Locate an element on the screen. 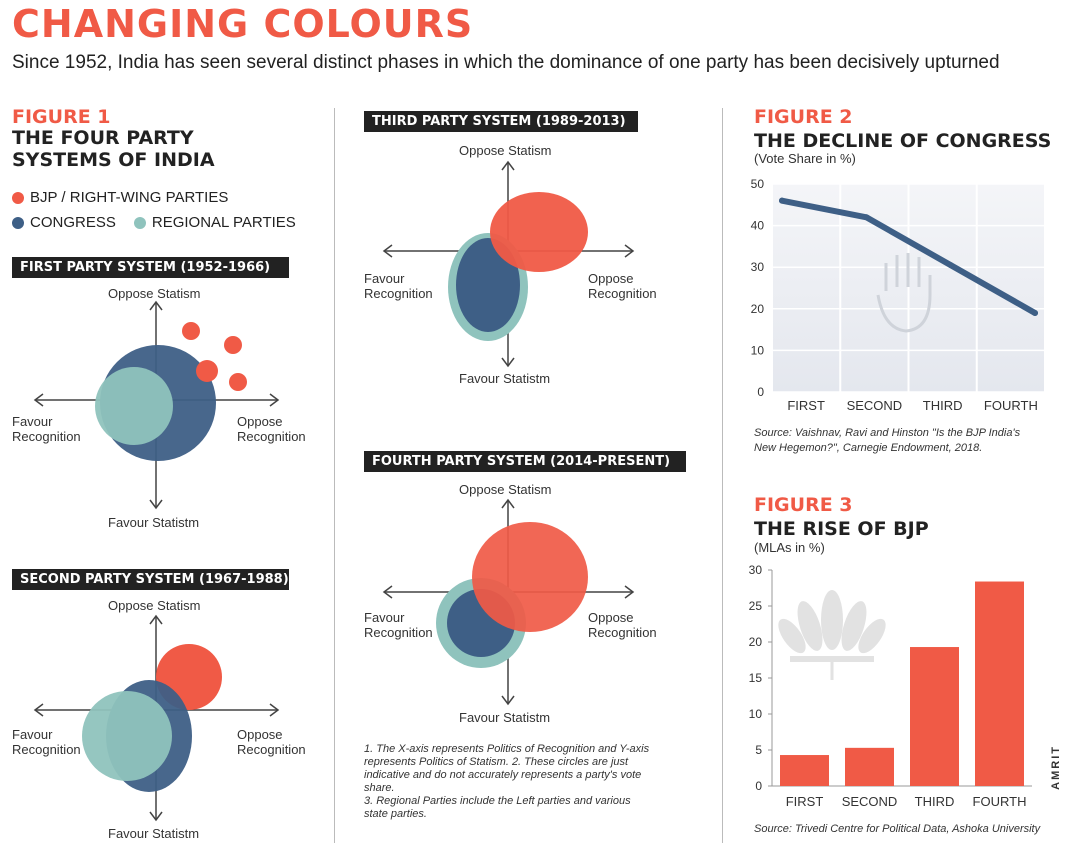  second-top-label: Oppose Statism is located at coordinates (154, 605).